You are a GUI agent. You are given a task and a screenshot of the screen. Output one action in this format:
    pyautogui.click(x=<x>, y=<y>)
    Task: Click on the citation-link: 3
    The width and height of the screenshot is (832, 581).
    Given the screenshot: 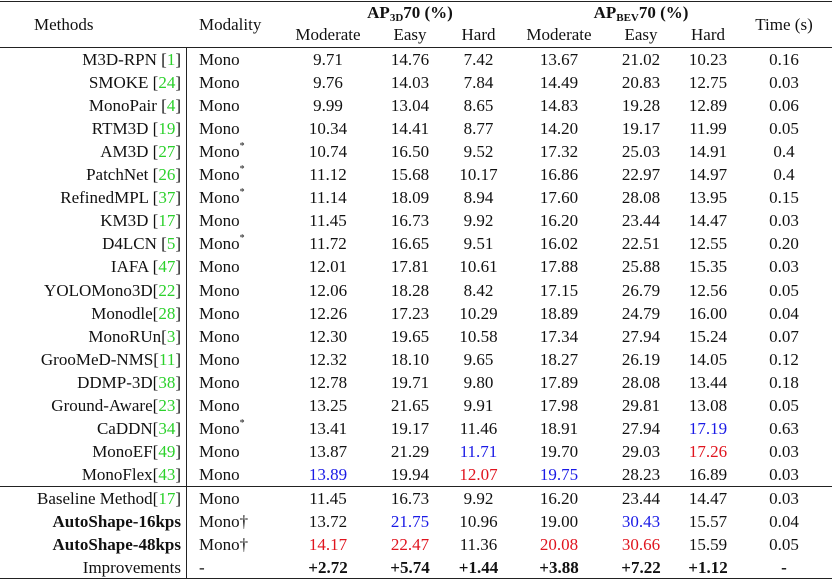 What is the action you would take?
    pyautogui.click(x=171, y=336)
    